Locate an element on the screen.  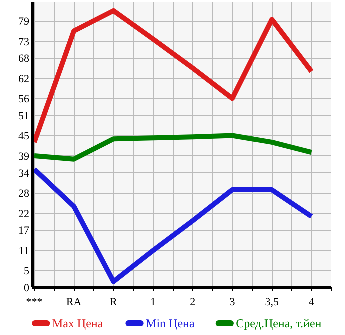
y-tick-label: 5 is located at coordinates (27, 272).